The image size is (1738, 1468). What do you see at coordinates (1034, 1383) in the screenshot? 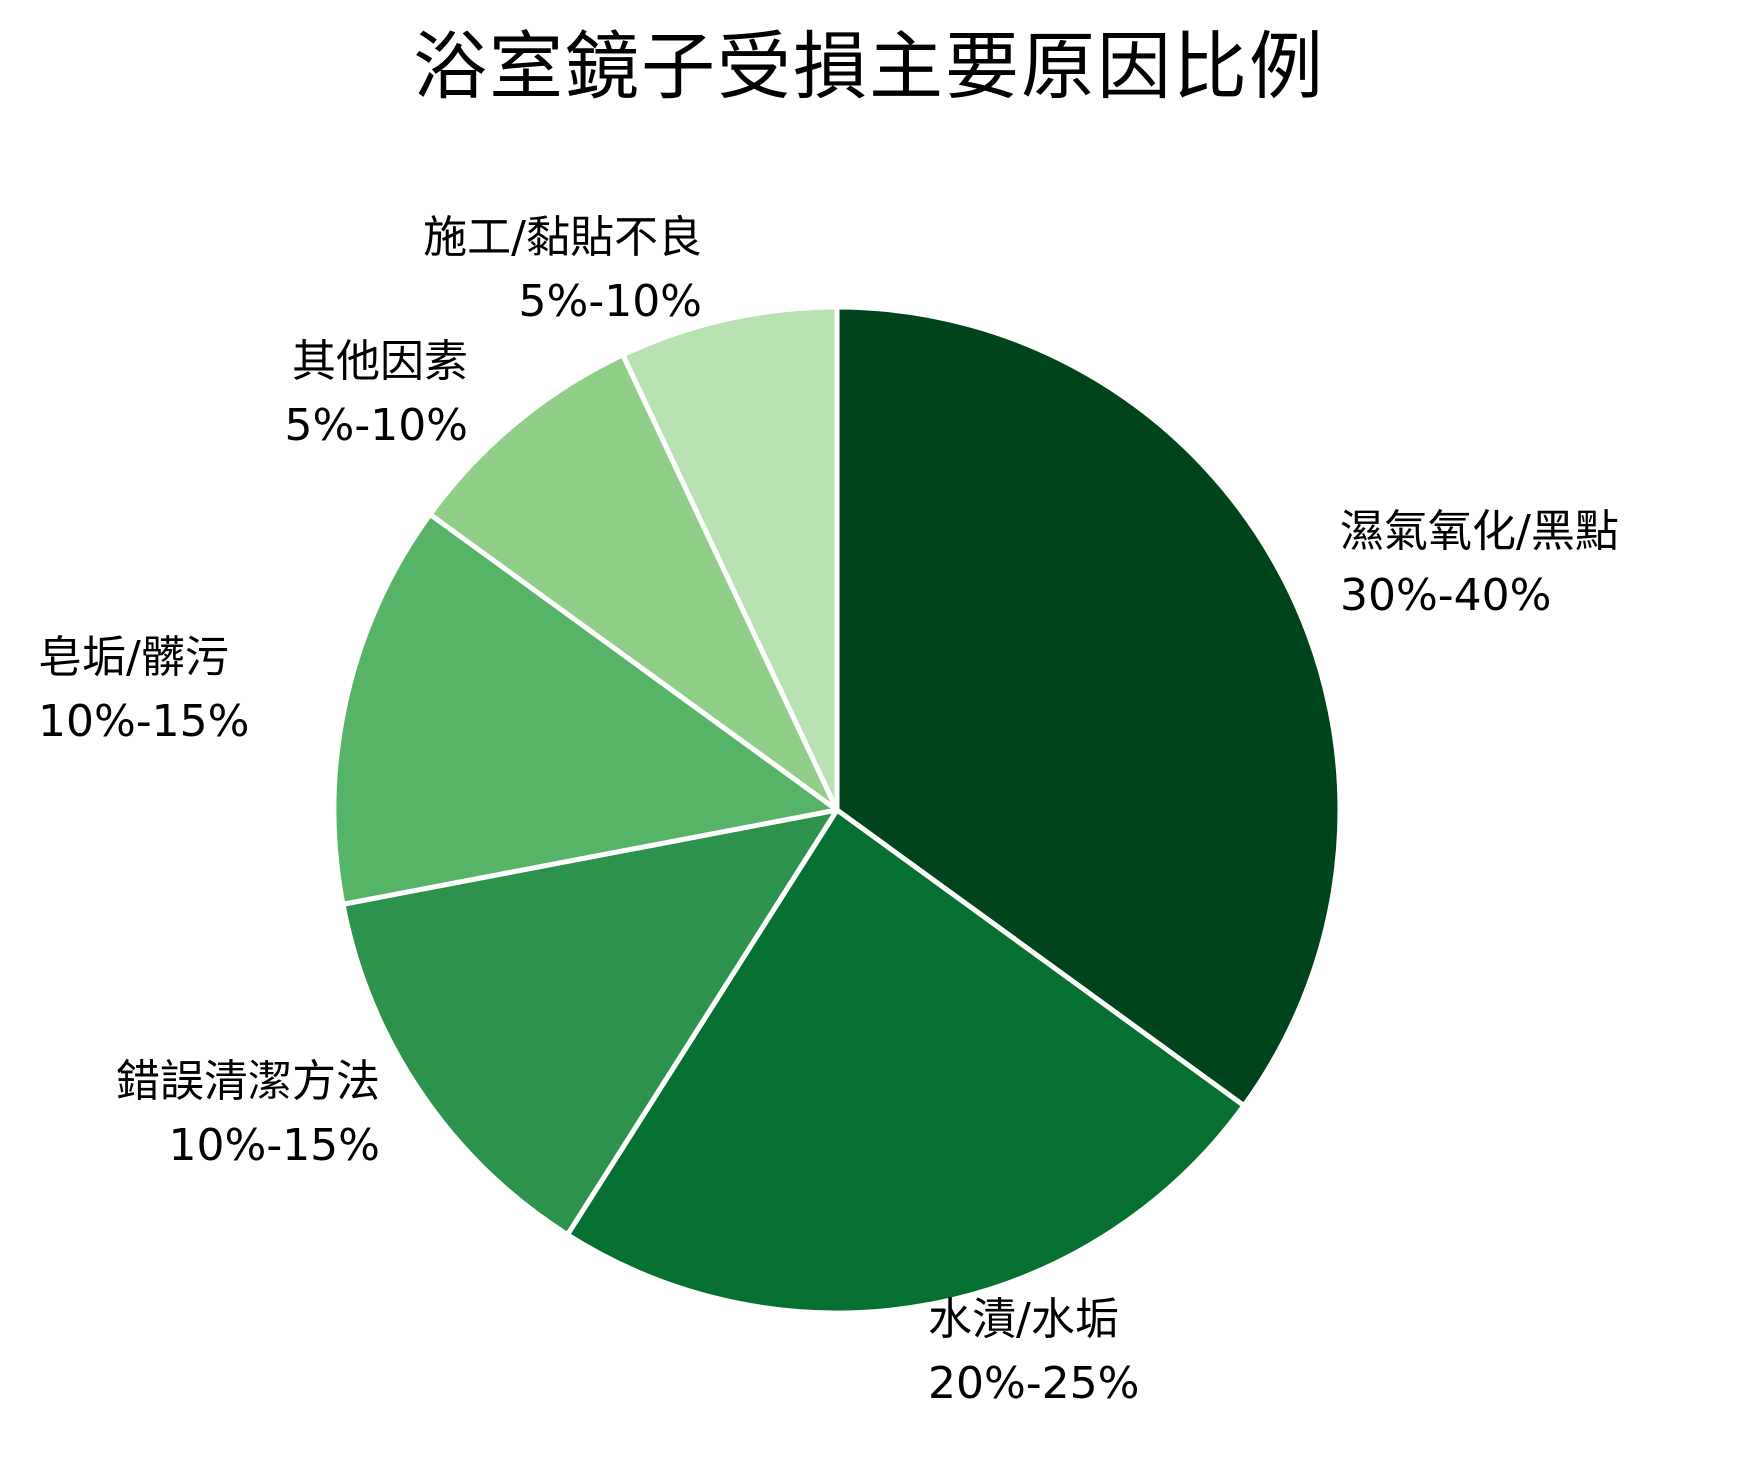
I see `slice-label-range: 20%-25%` at bounding box center [1034, 1383].